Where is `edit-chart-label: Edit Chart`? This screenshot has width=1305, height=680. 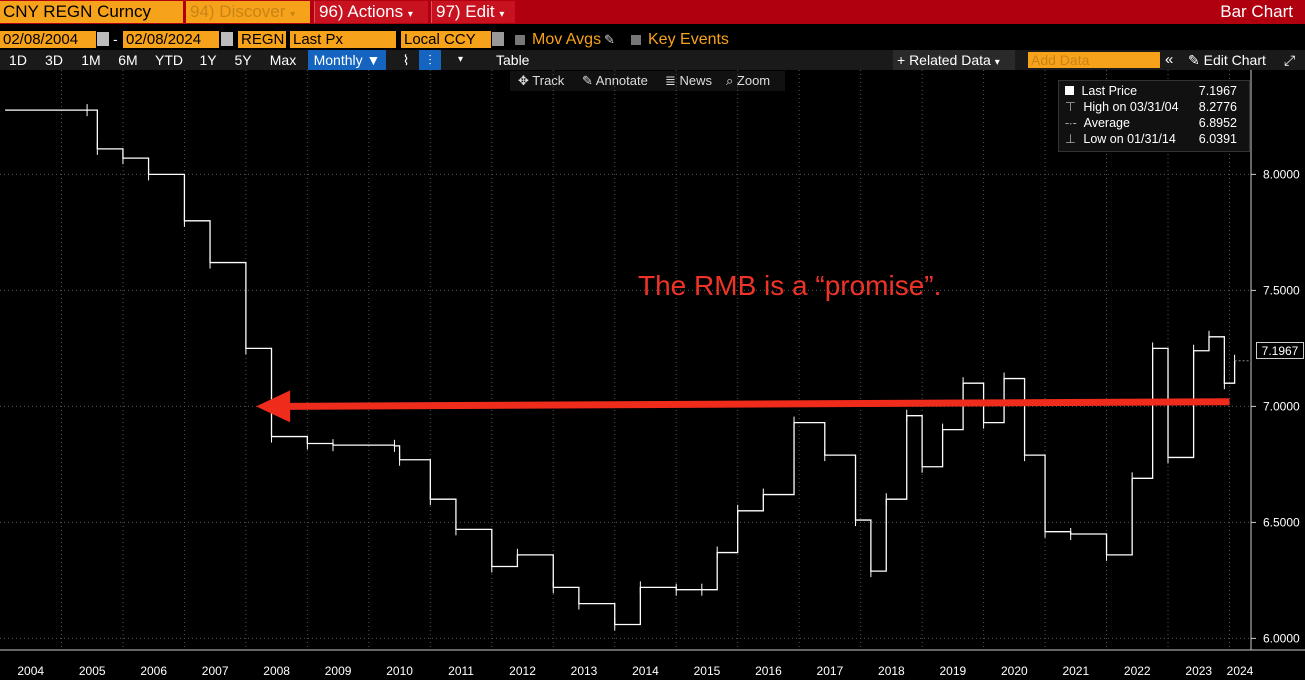
edit-chart-label: Edit Chart is located at coordinates (1234, 60).